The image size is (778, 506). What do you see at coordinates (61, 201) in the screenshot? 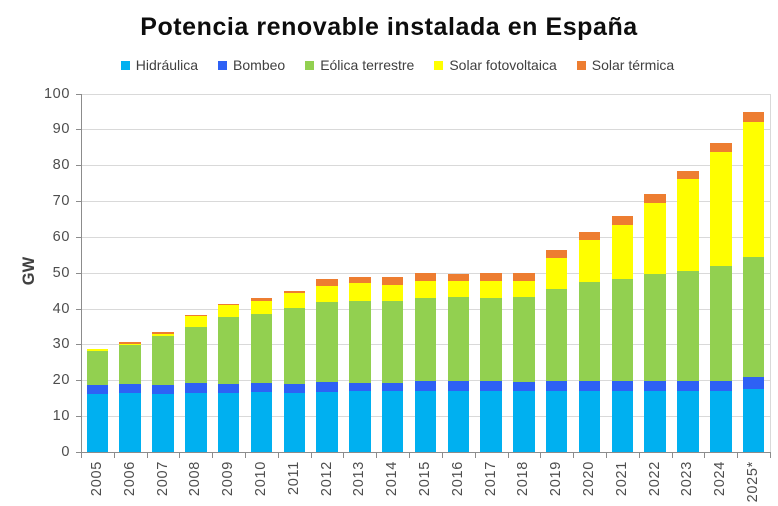
I see `y-tick-label: 70` at bounding box center [61, 201].